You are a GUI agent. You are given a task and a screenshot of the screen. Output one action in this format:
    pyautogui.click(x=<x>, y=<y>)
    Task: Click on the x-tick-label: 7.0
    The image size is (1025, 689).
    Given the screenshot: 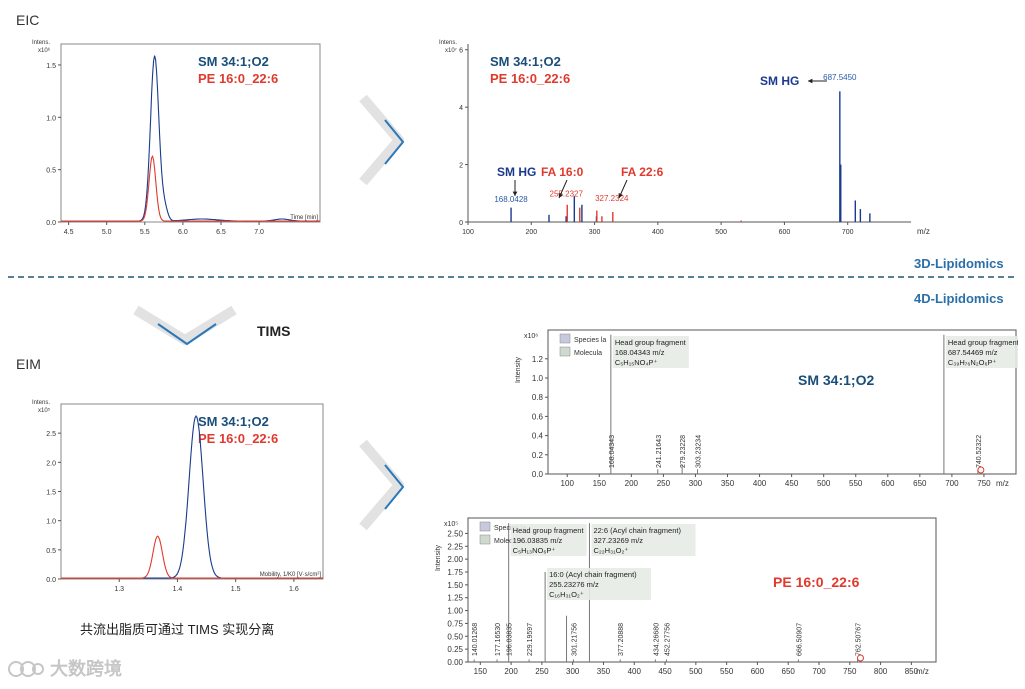 What is the action you would take?
    pyautogui.click(x=259, y=232)
    